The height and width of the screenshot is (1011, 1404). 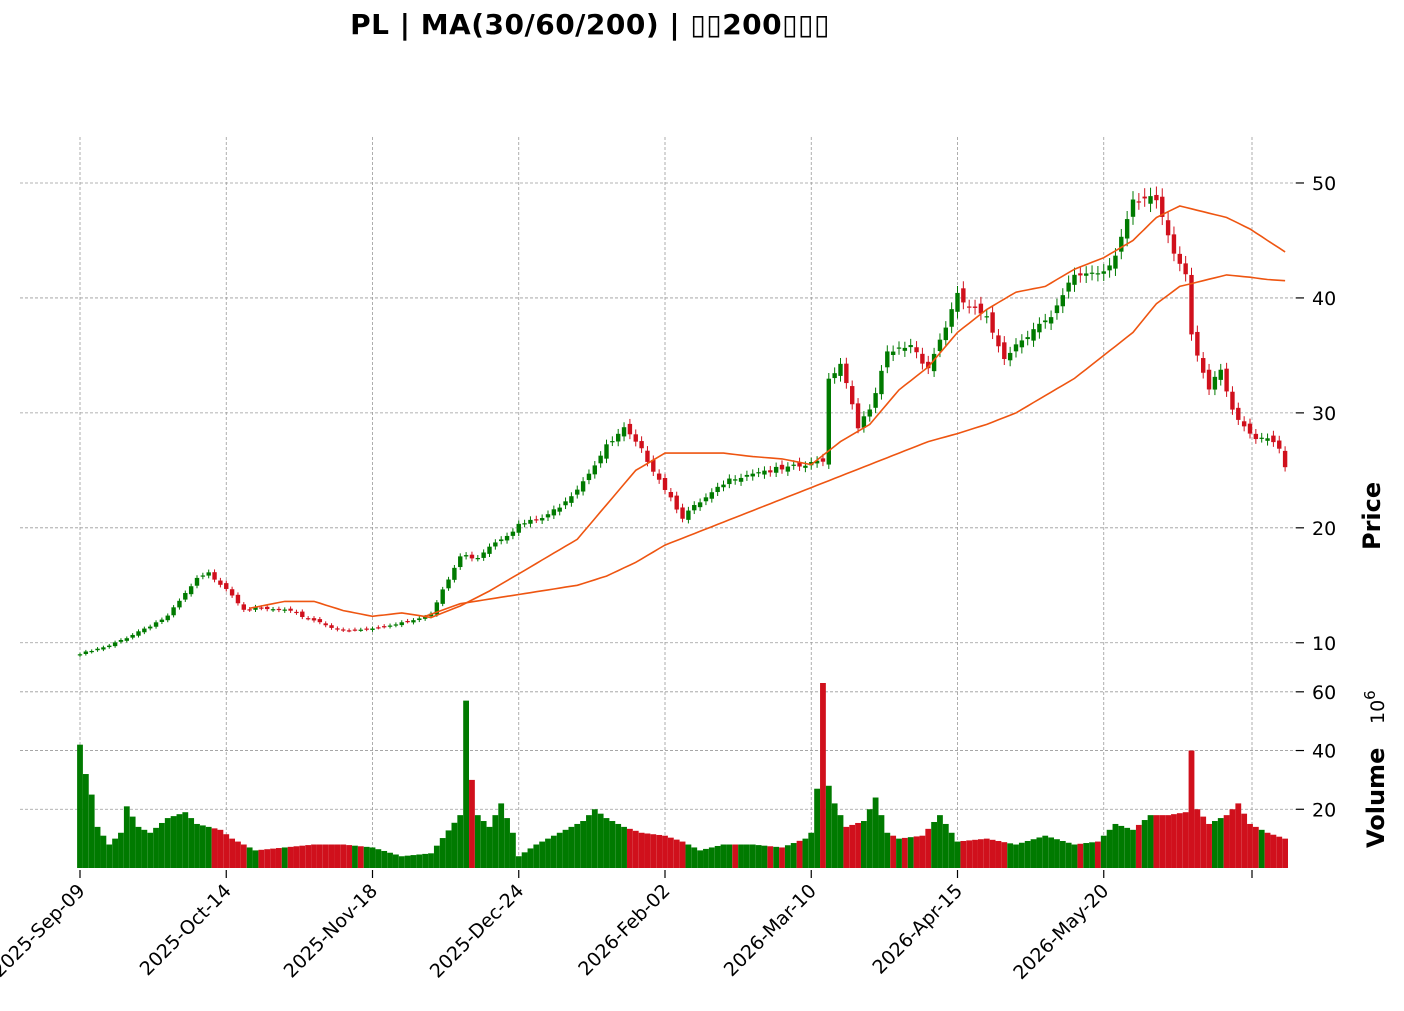 What do you see at coordinates (1324, 184) in the screenshot?
I see `price-tick-label: 50` at bounding box center [1324, 184].